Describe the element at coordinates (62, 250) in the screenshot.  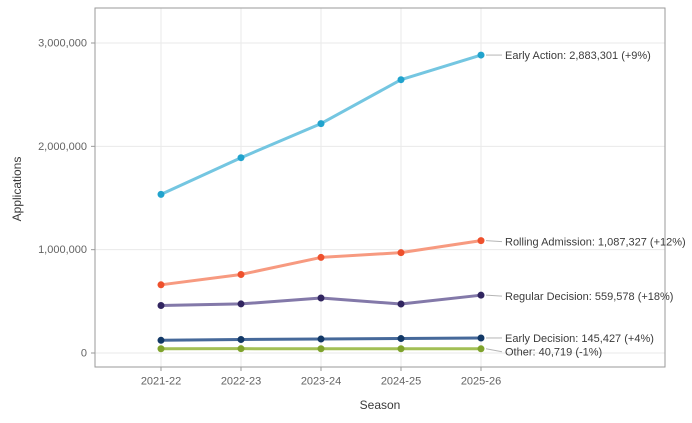
I see `y-tick-label: 1,000,000` at that location.